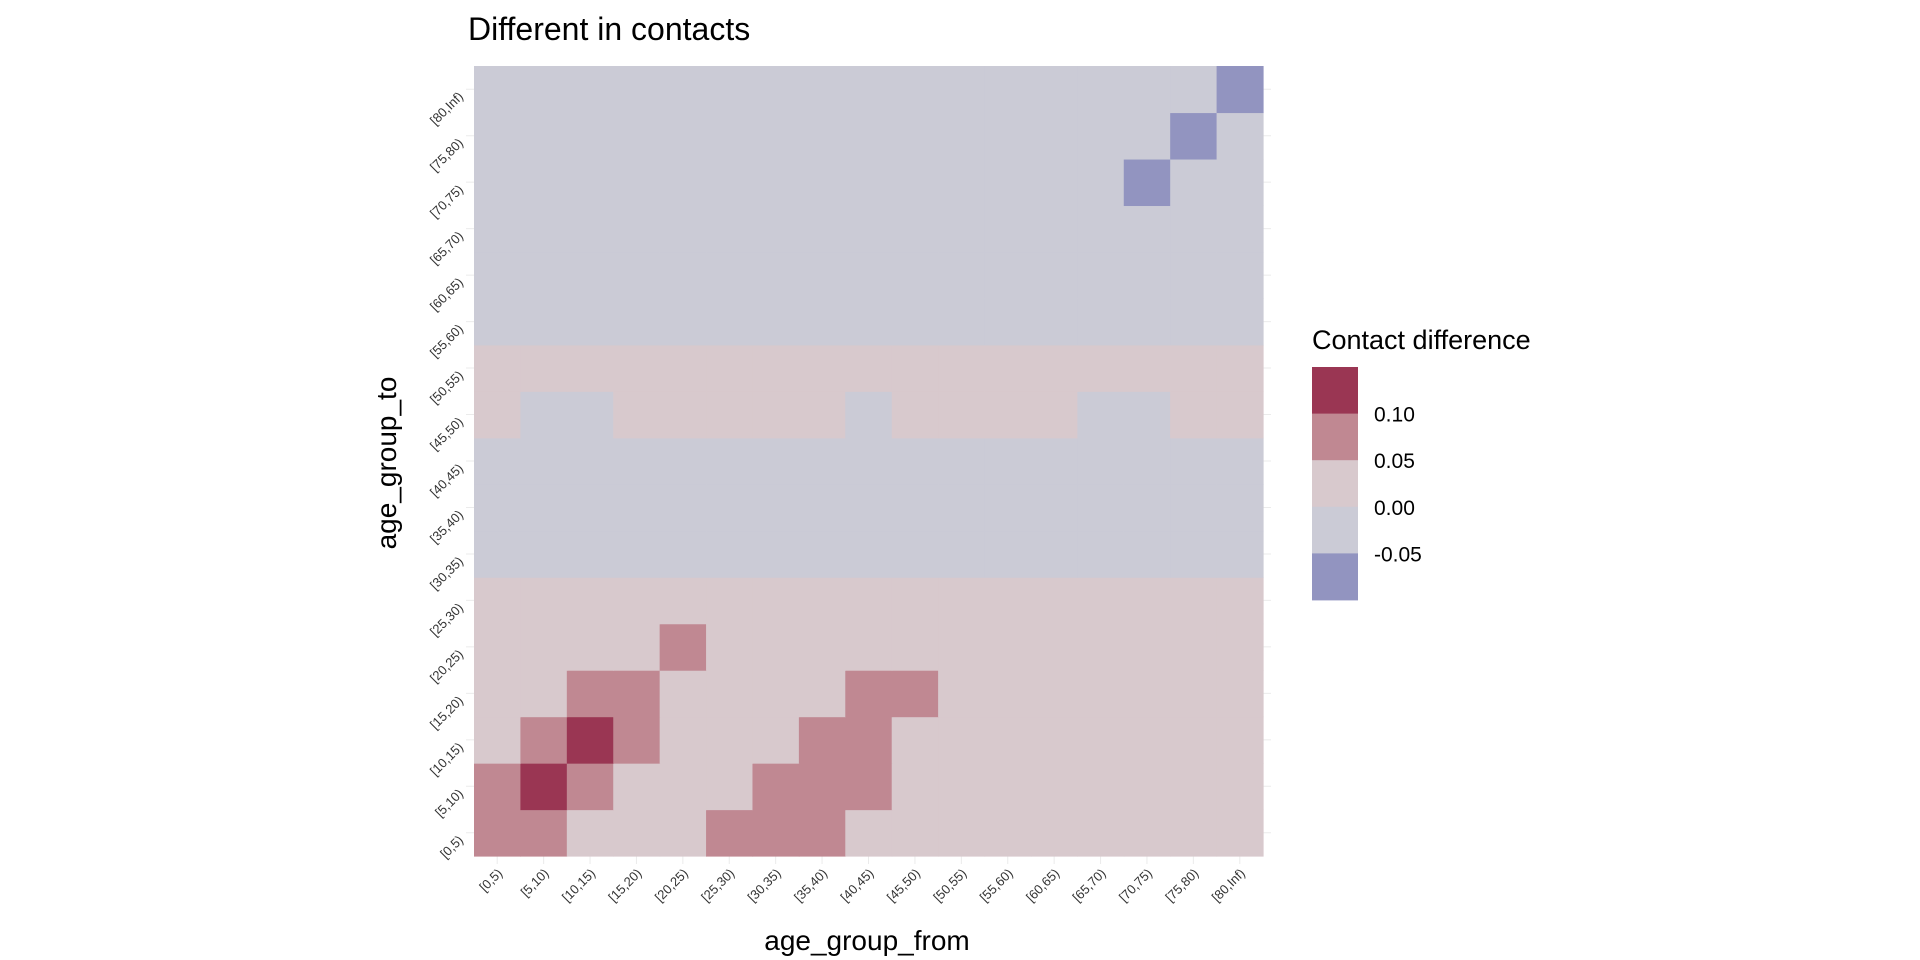 Image resolution: width=1920 pixels, height=960 pixels. What do you see at coordinates (1398, 554) in the screenshot?
I see `legend-label: -0.05` at bounding box center [1398, 554].